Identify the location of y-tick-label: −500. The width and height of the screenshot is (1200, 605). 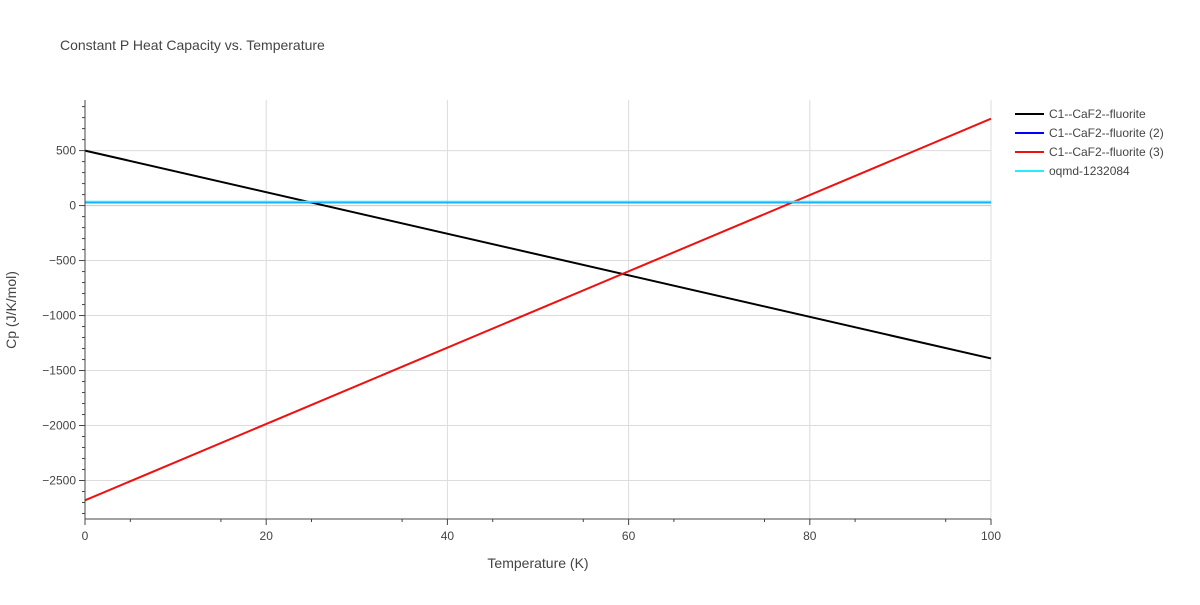
(62, 261).